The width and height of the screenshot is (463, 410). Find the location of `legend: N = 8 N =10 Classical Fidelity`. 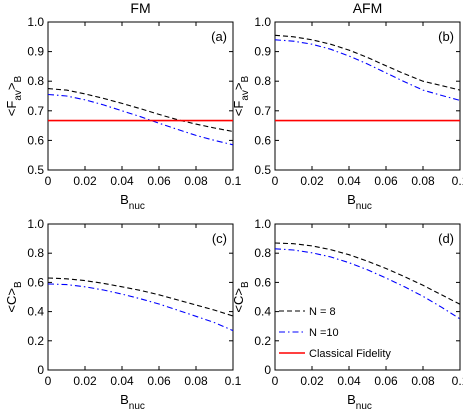

legend: N = 8 N =10 Classical Fidelity is located at coordinates (335, 333).